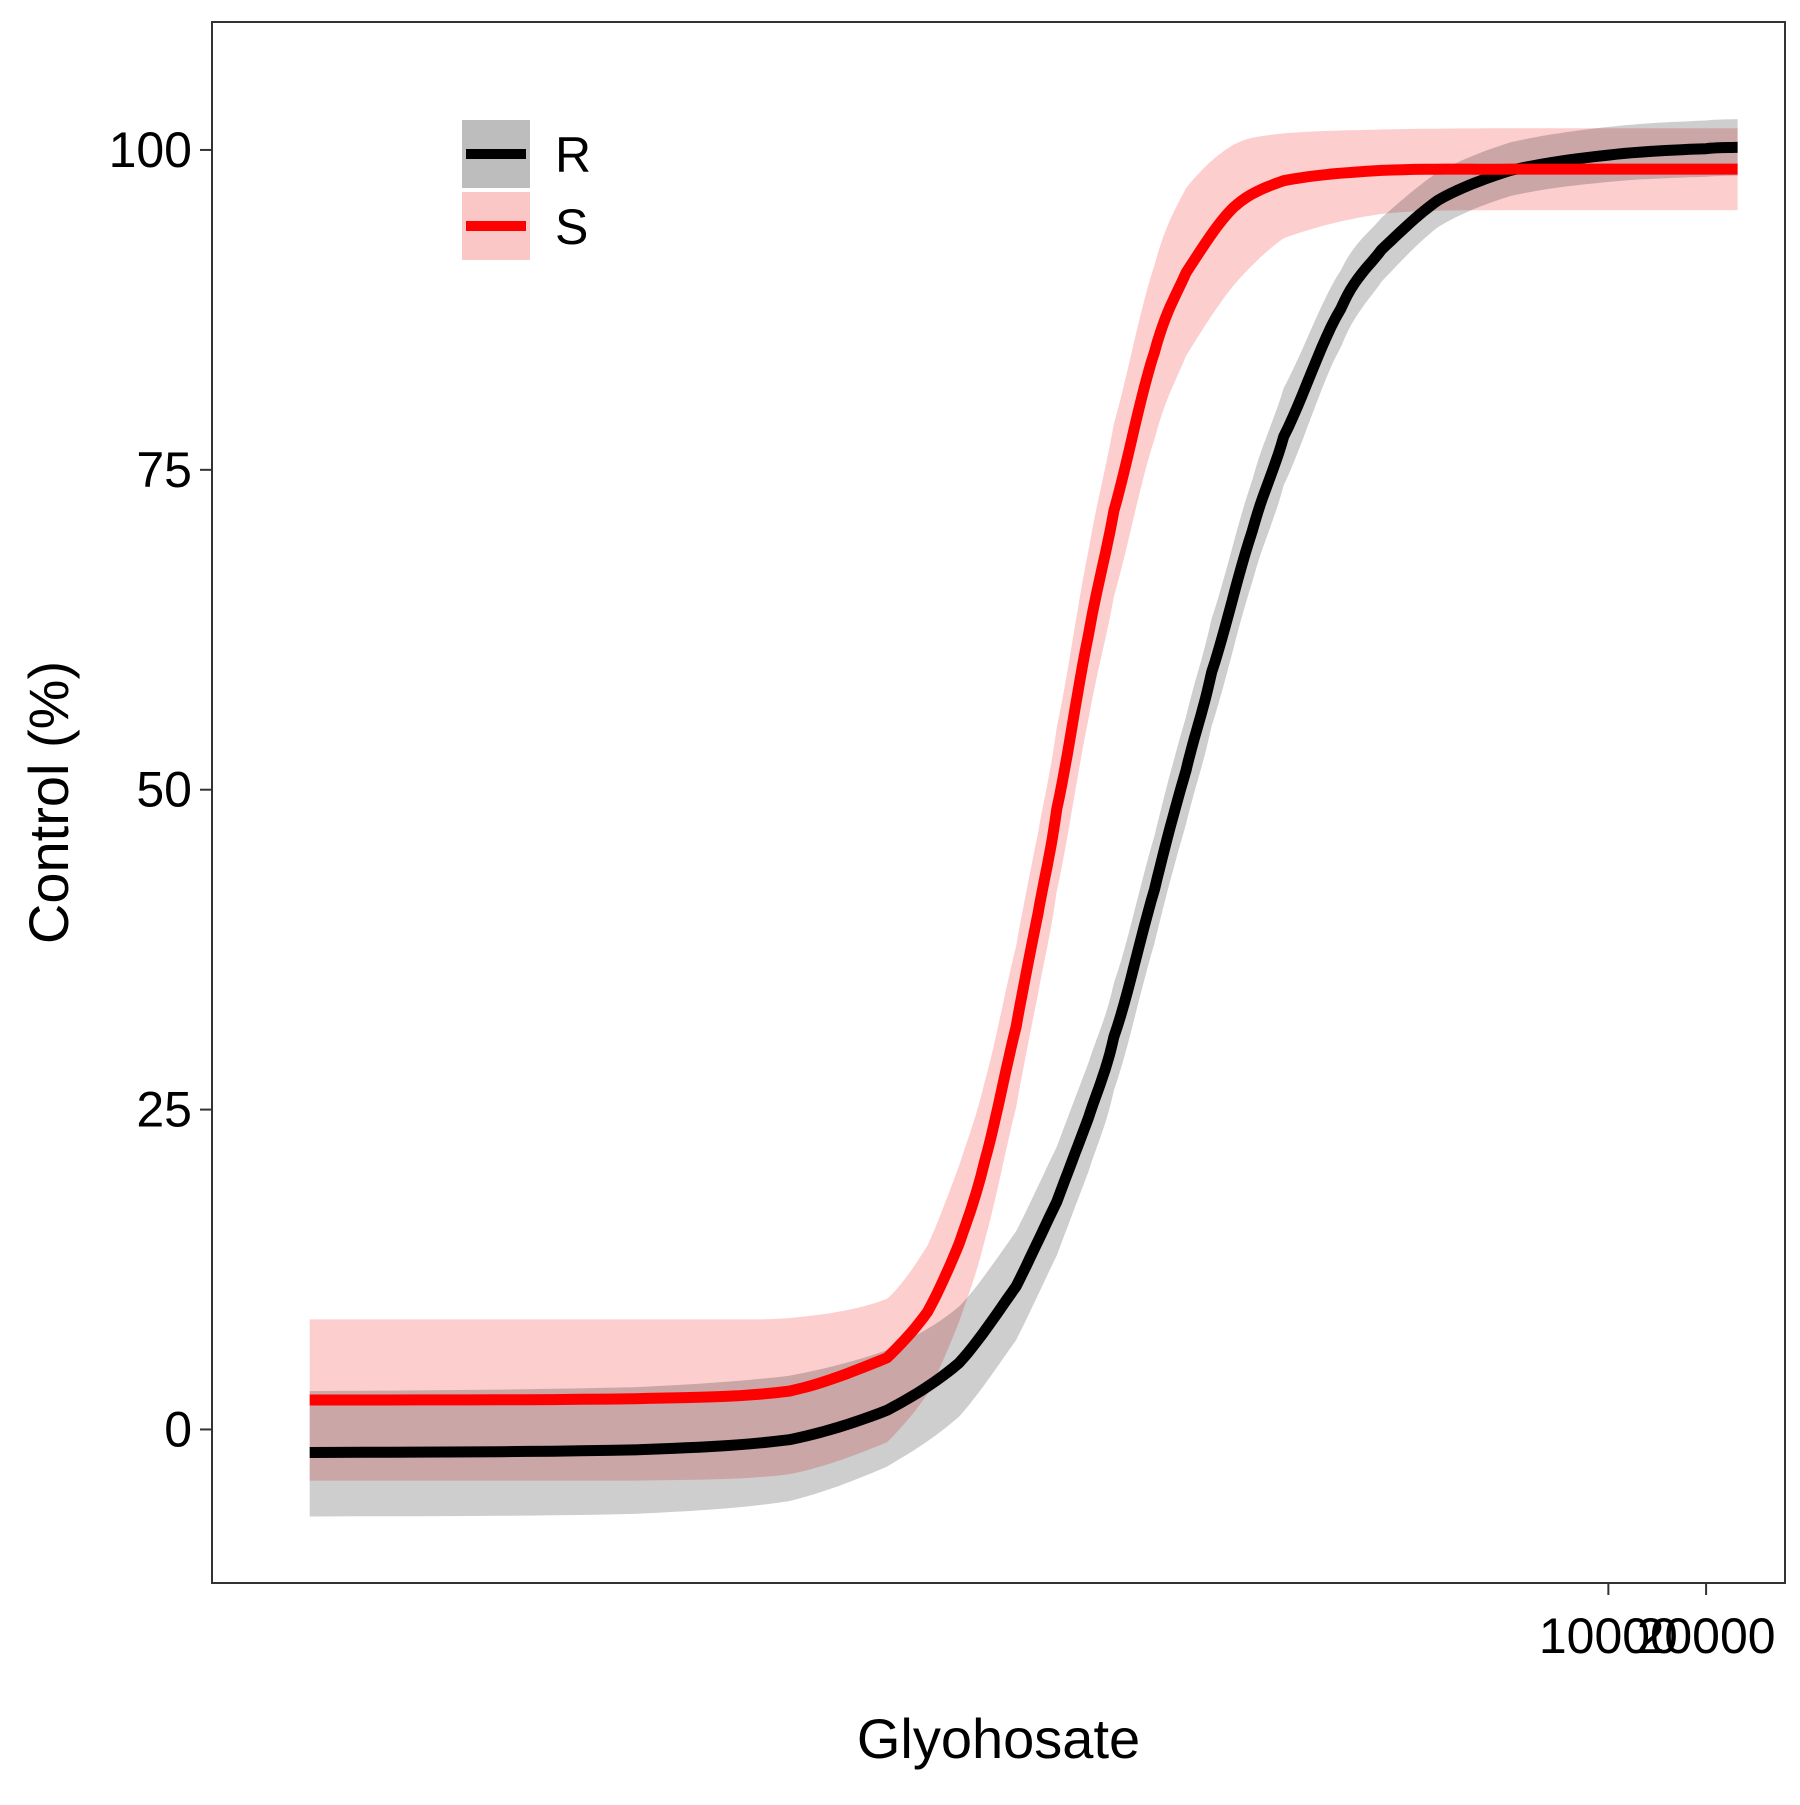 This screenshot has width=1800, height=1805. Describe the element at coordinates (526, 154) in the screenshot. I see `legend-item-r: R` at that location.